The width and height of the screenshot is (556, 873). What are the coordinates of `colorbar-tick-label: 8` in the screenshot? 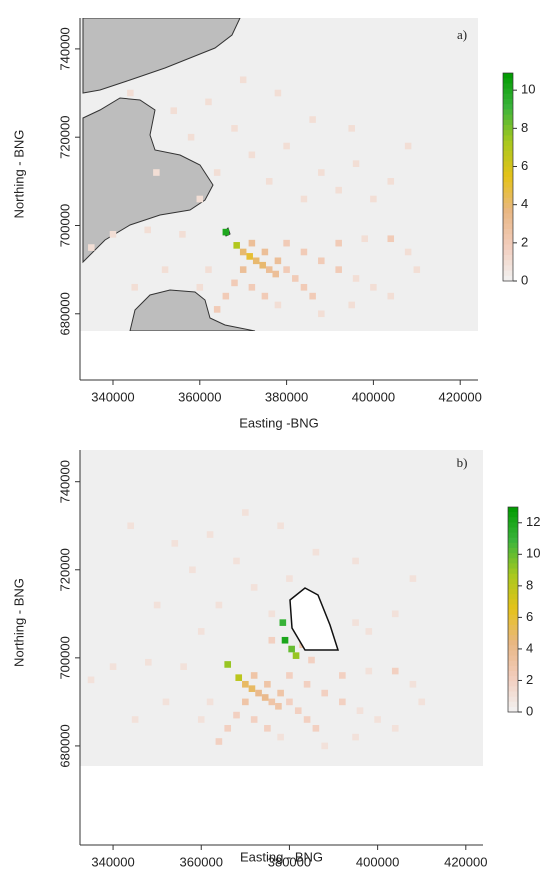 It's located at (524, 127).